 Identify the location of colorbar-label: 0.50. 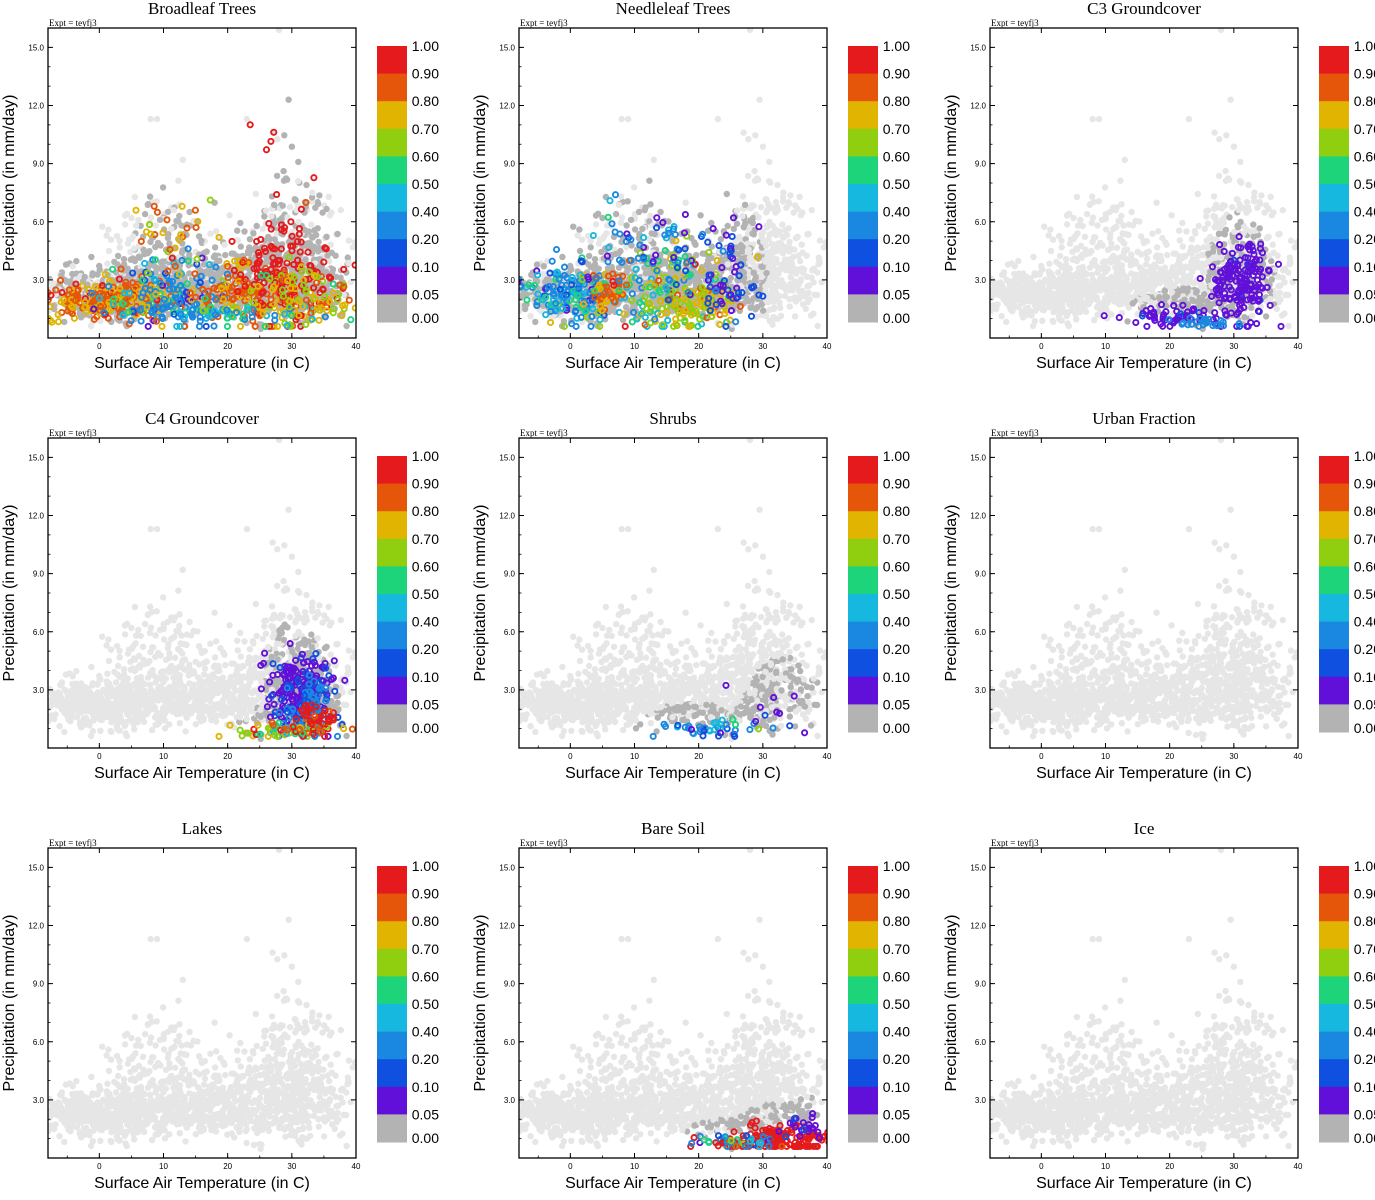
(896, 184).